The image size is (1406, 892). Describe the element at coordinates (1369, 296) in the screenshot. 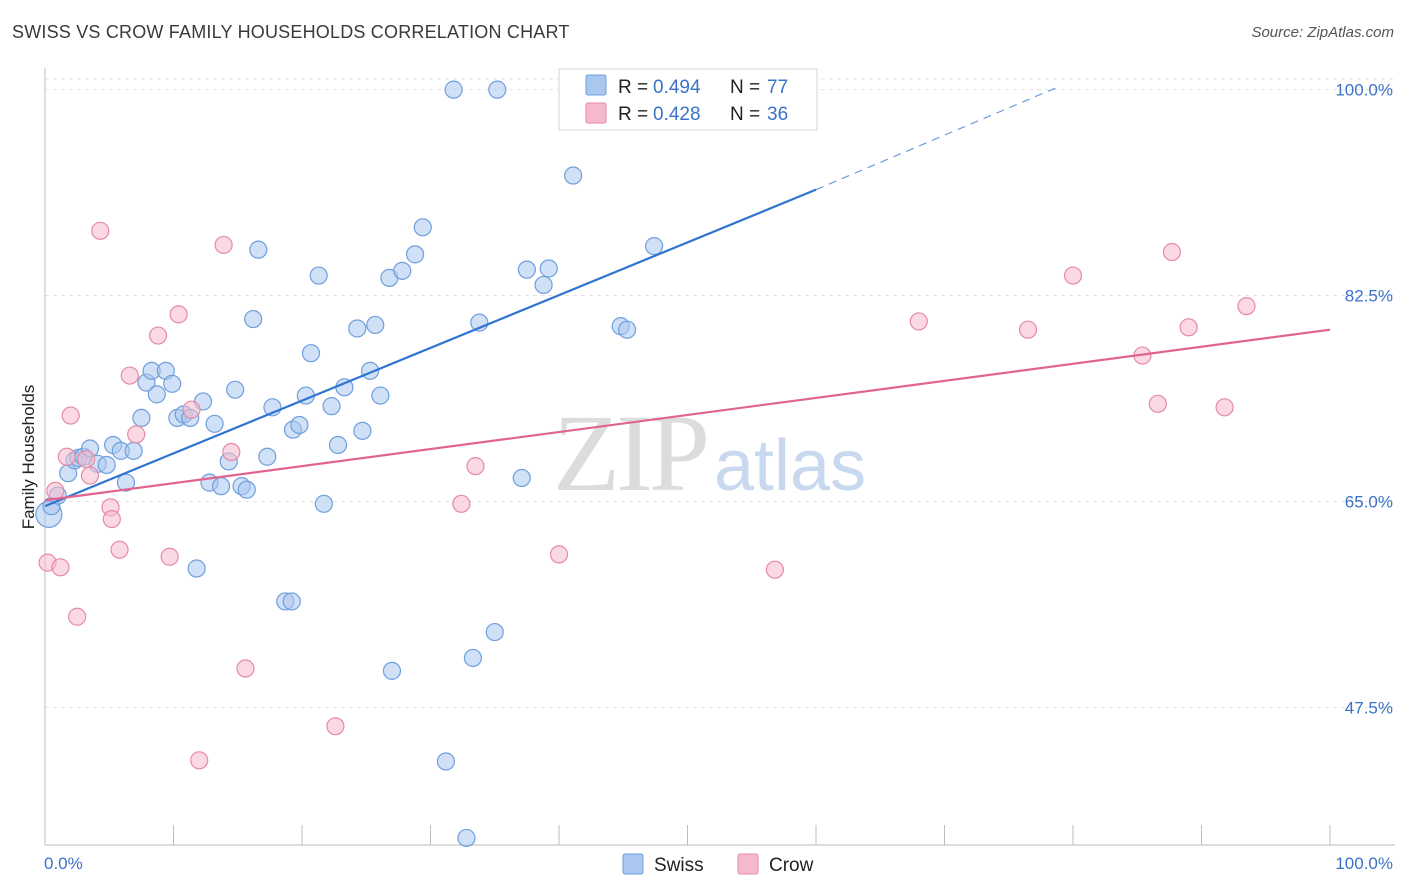

I see `y-tick-label: 82.5%` at that location.